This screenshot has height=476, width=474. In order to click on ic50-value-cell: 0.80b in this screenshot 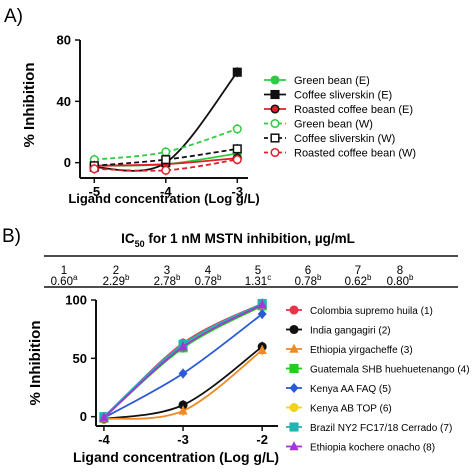, I will do `click(400, 280)`.